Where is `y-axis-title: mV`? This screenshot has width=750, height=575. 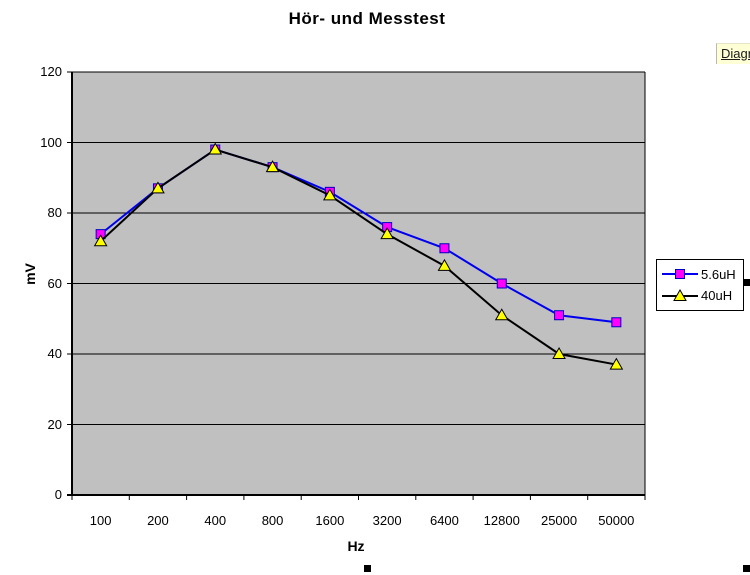
y-axis-title: mV is located at coordinates (30, 274).